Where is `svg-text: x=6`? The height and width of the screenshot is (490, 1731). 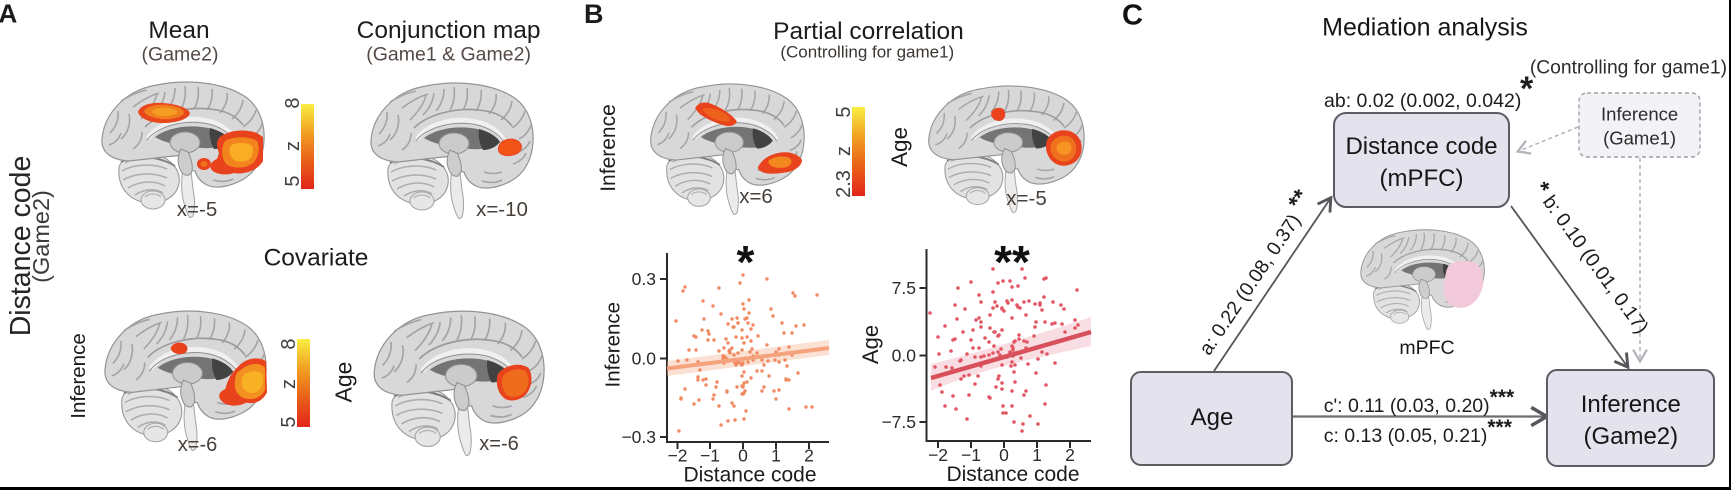
svg-text: x=6 is located at coordinates (756, 196).